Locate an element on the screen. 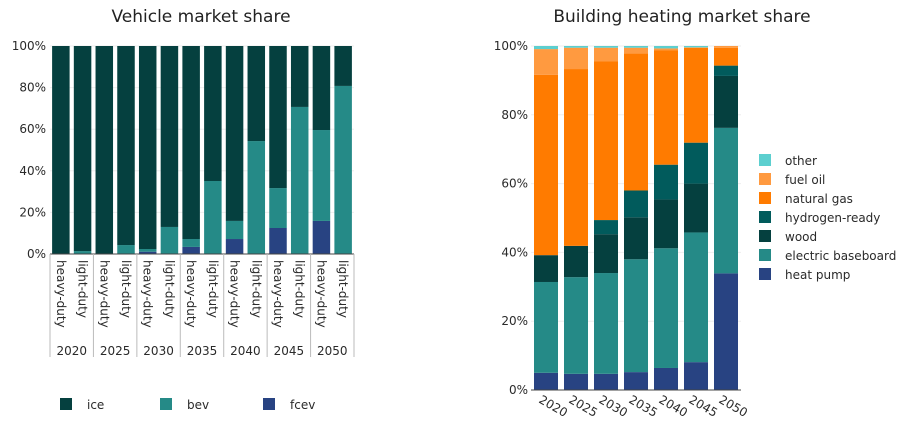 The width and height of the screenshot is (919, 447). x-group-label: 2025 is located at coordinates (115, 351).